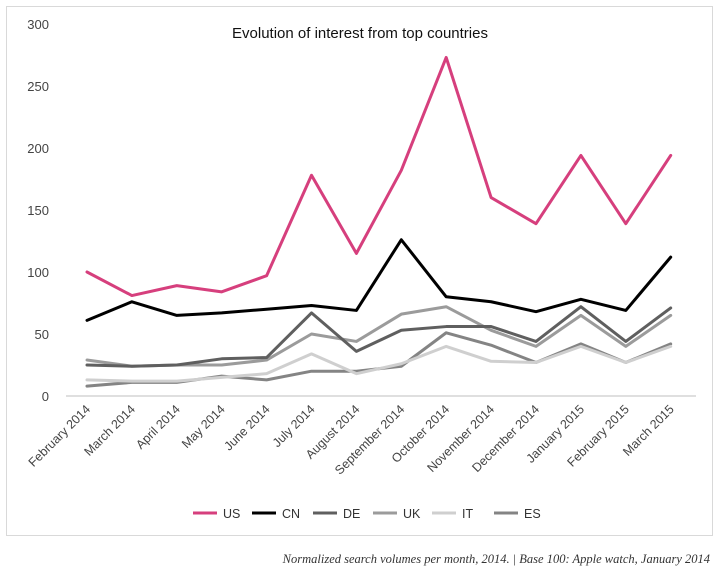 This screenshot has height=576, width=720. I want to click on y-tick-label: 200, so click(38, 148).